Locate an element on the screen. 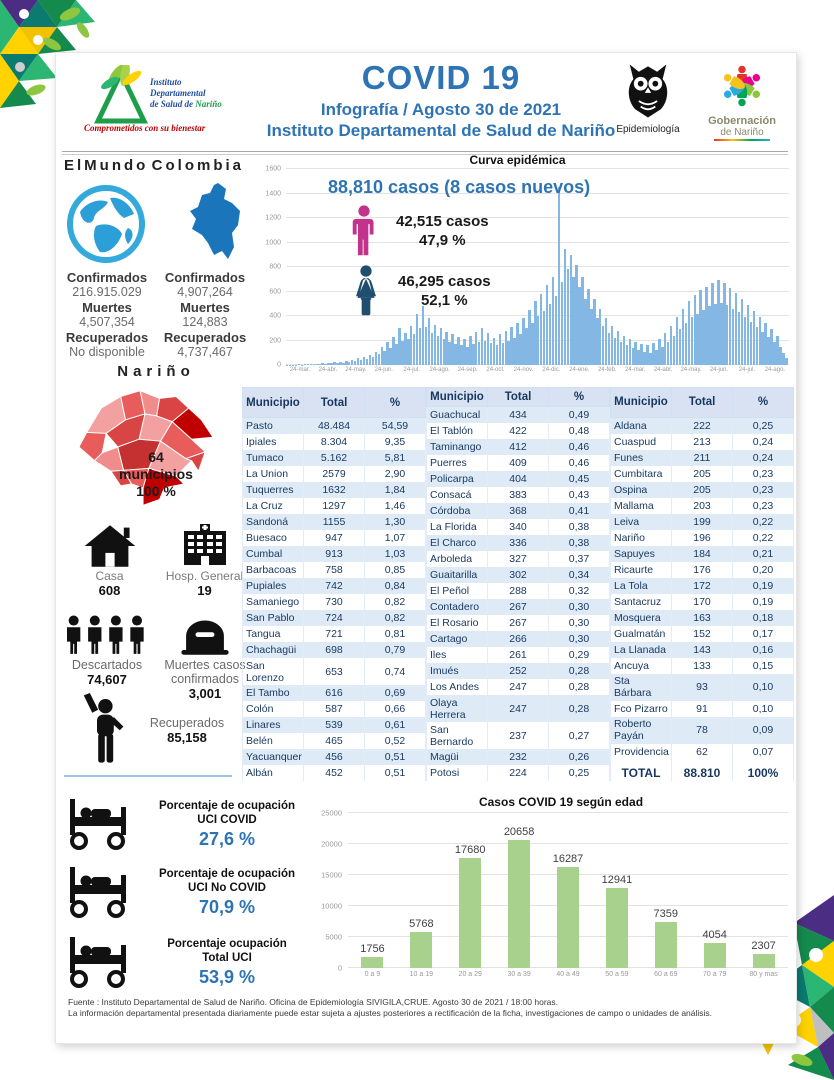 Image resolution: width=834 pixels, height=1080 pixels. municipio-pct: 0,22 is located at coordinates (763, 521).